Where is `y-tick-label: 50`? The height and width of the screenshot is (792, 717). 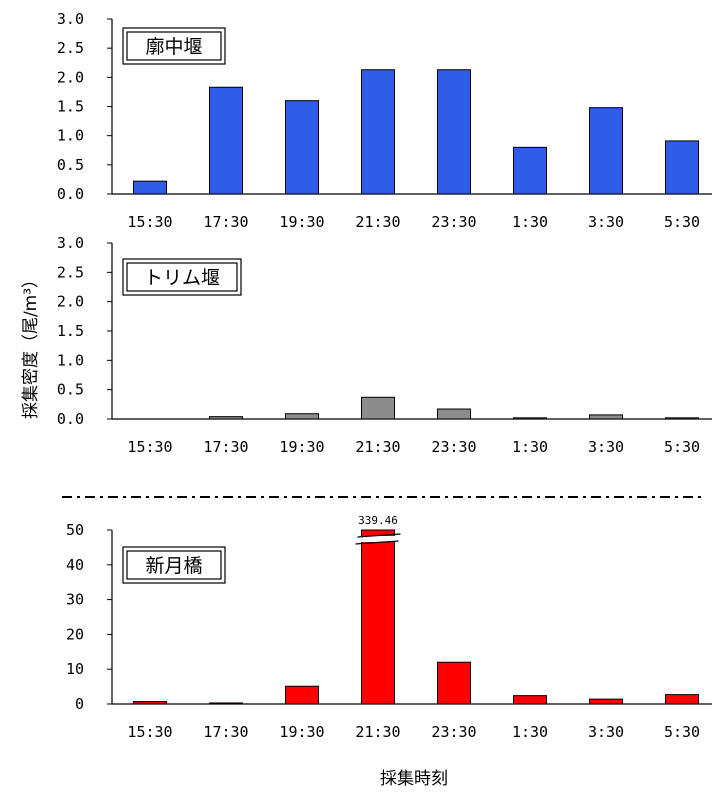 y-tick-label: 50 is located at coordinates (75, 530).